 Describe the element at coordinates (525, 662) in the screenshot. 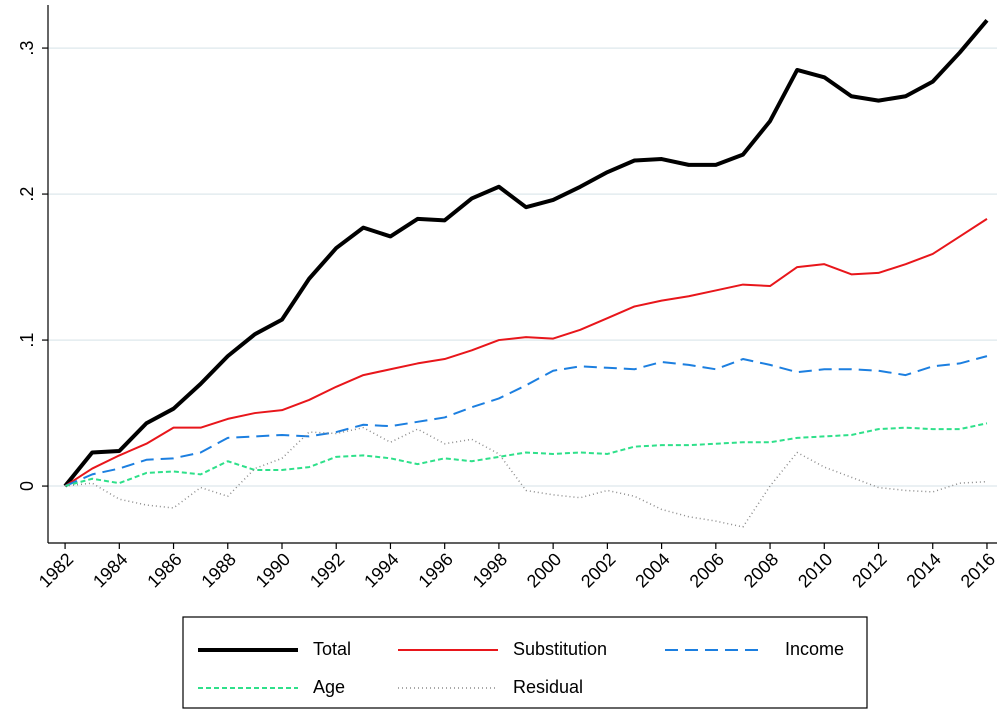

I see `legend-box` at that location.